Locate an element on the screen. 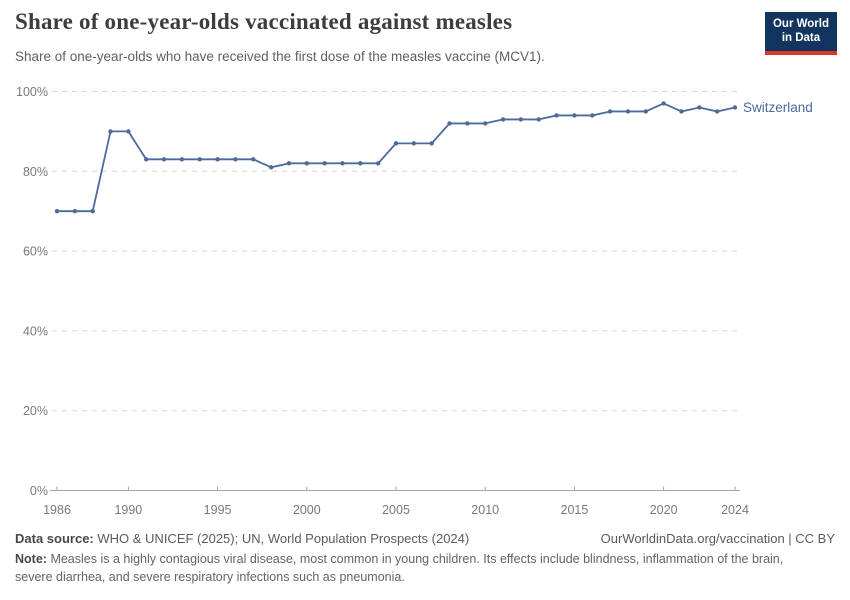 The height and width of the screenshot is (600, 850). x-tick-label: 2005 is located at coordinates (396, 510).